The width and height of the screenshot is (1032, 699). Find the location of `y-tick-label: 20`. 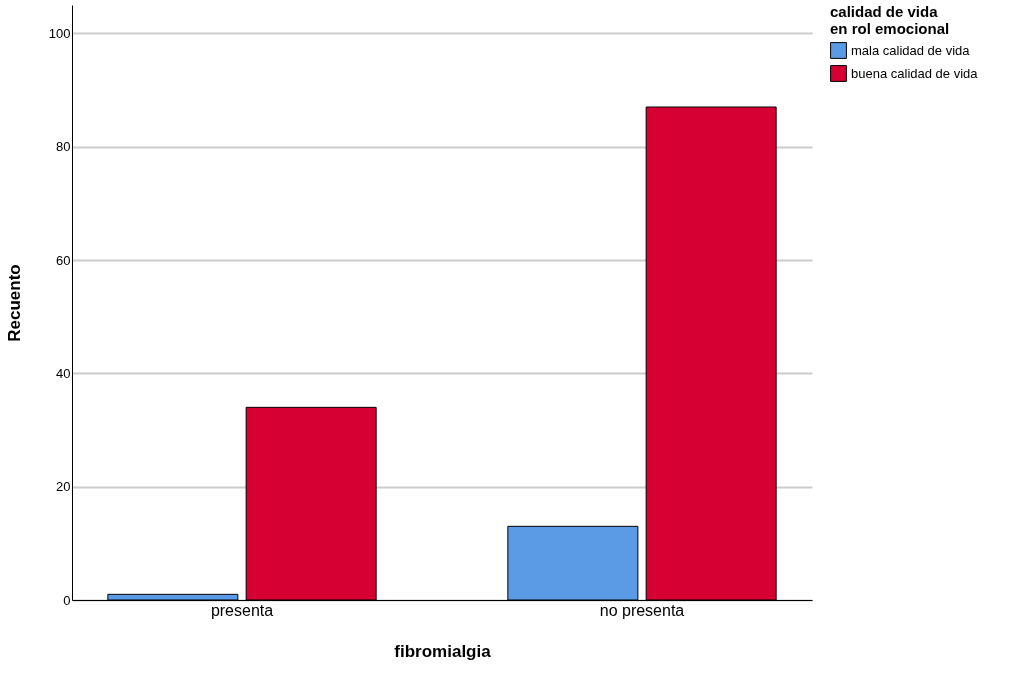

y-tick-label: 20 is located at coordinates (63, 487).